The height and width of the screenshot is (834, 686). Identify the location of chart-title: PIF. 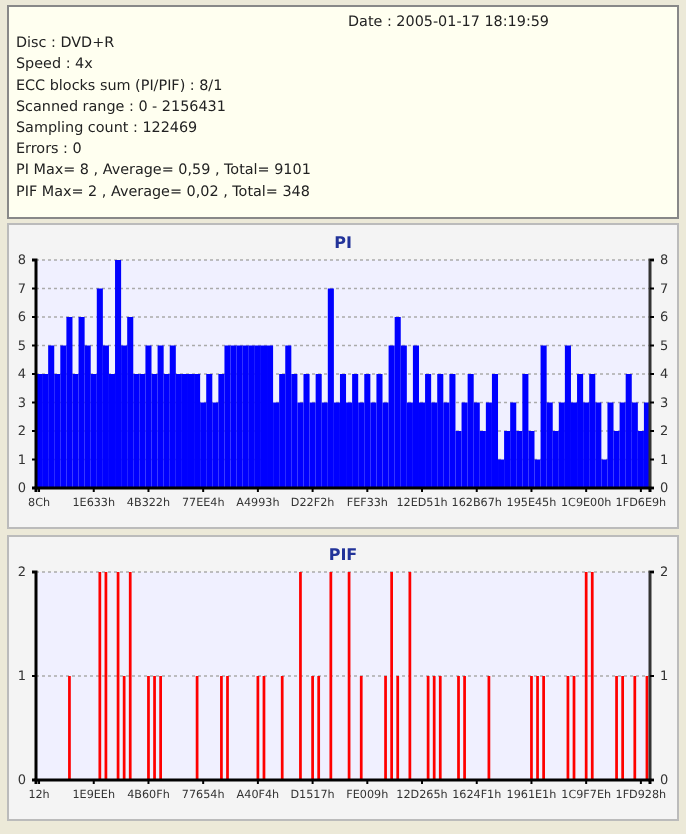
(343, 555).